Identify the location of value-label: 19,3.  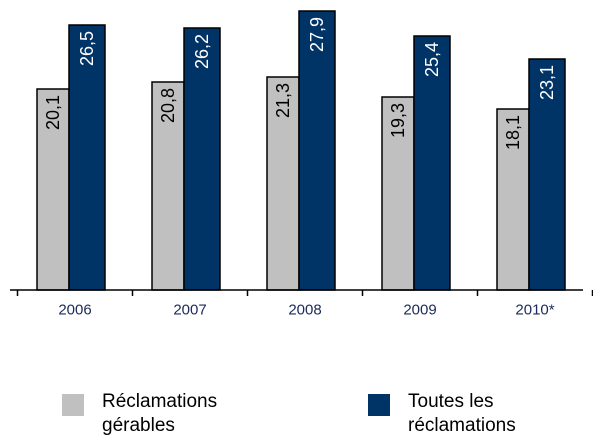
(398, 120).